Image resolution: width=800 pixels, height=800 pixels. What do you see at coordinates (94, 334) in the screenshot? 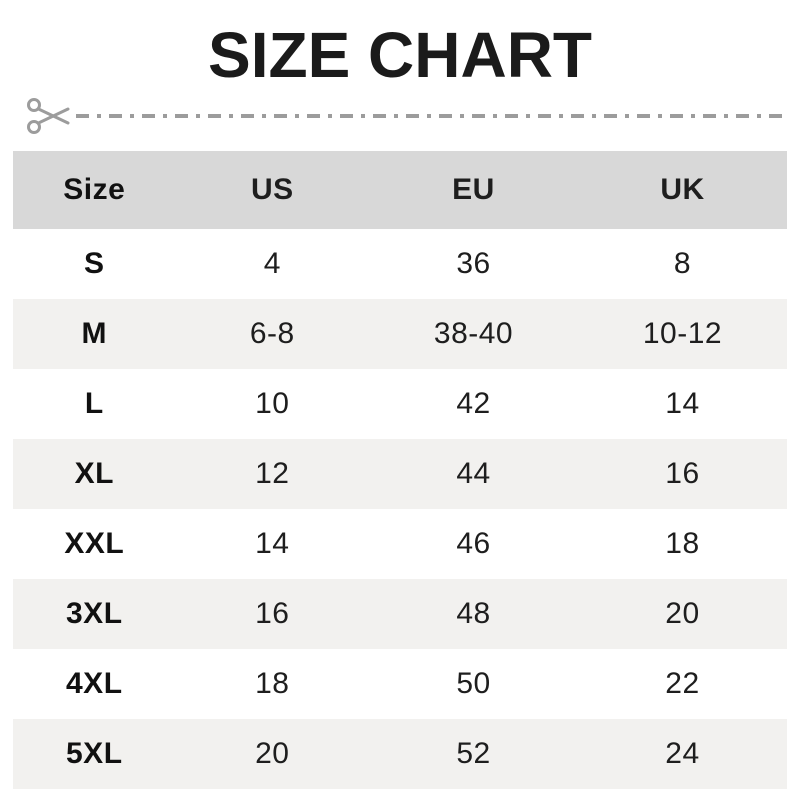
I see `size-cell: M` at bounding box center [94, 334].